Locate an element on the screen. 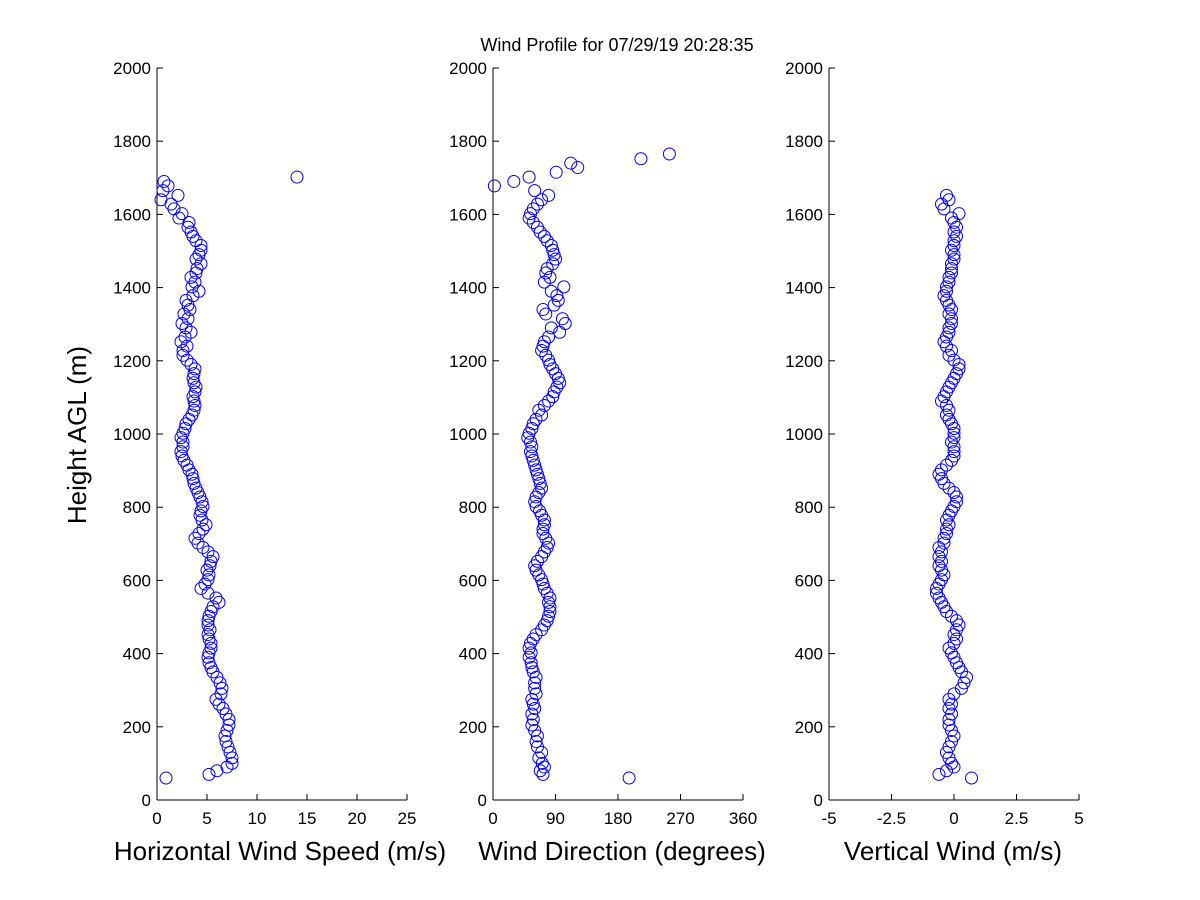  direction-x-axis-title: Wind Direction (degrees) is located at coordinates (622, 851).